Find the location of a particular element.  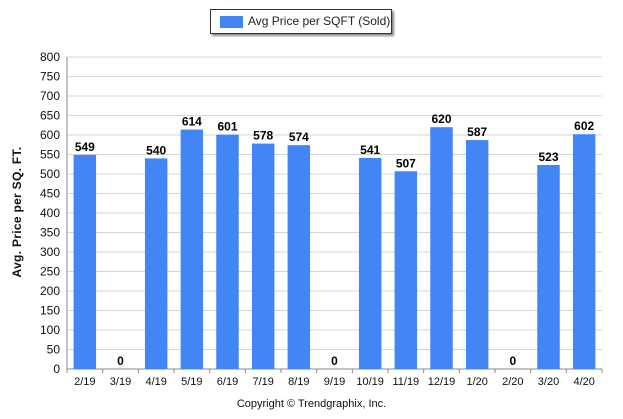

data-label: 540 is located at coordinates (156, 150).